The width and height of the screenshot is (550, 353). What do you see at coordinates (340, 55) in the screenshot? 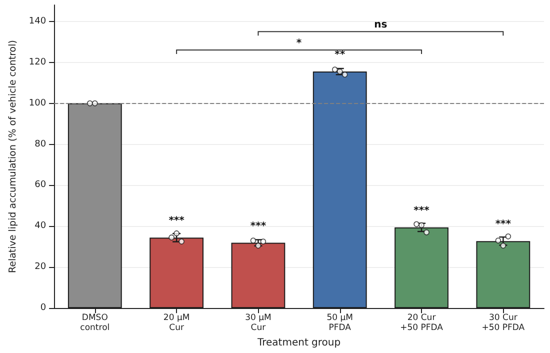
I see `annotation: **` at bounding box center [340, 55].